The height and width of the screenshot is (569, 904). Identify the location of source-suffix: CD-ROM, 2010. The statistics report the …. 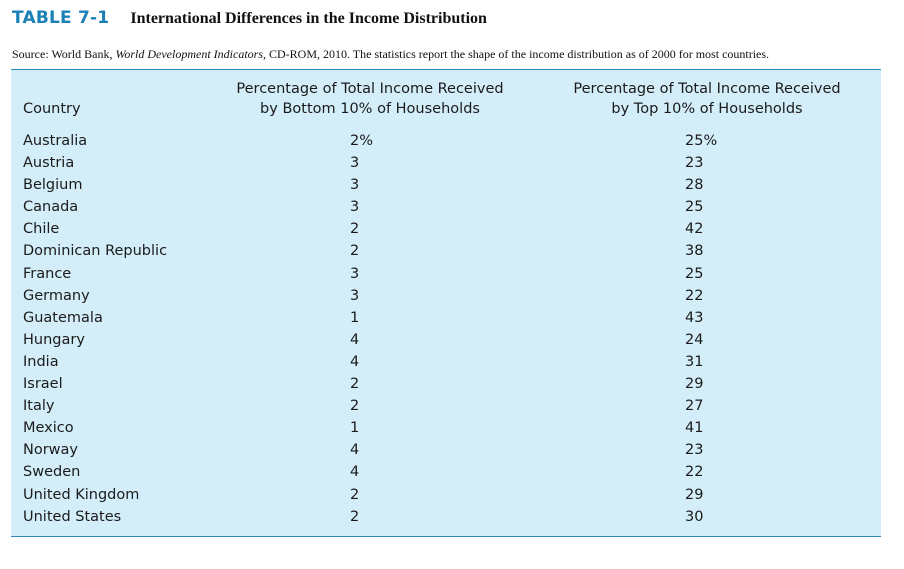
(518, 54).